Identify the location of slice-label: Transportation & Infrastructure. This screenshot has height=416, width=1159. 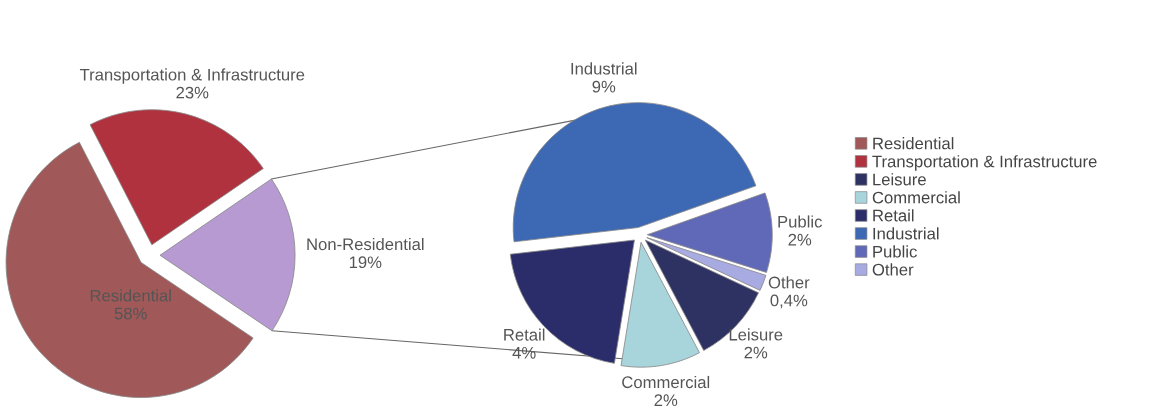
(192, 76).